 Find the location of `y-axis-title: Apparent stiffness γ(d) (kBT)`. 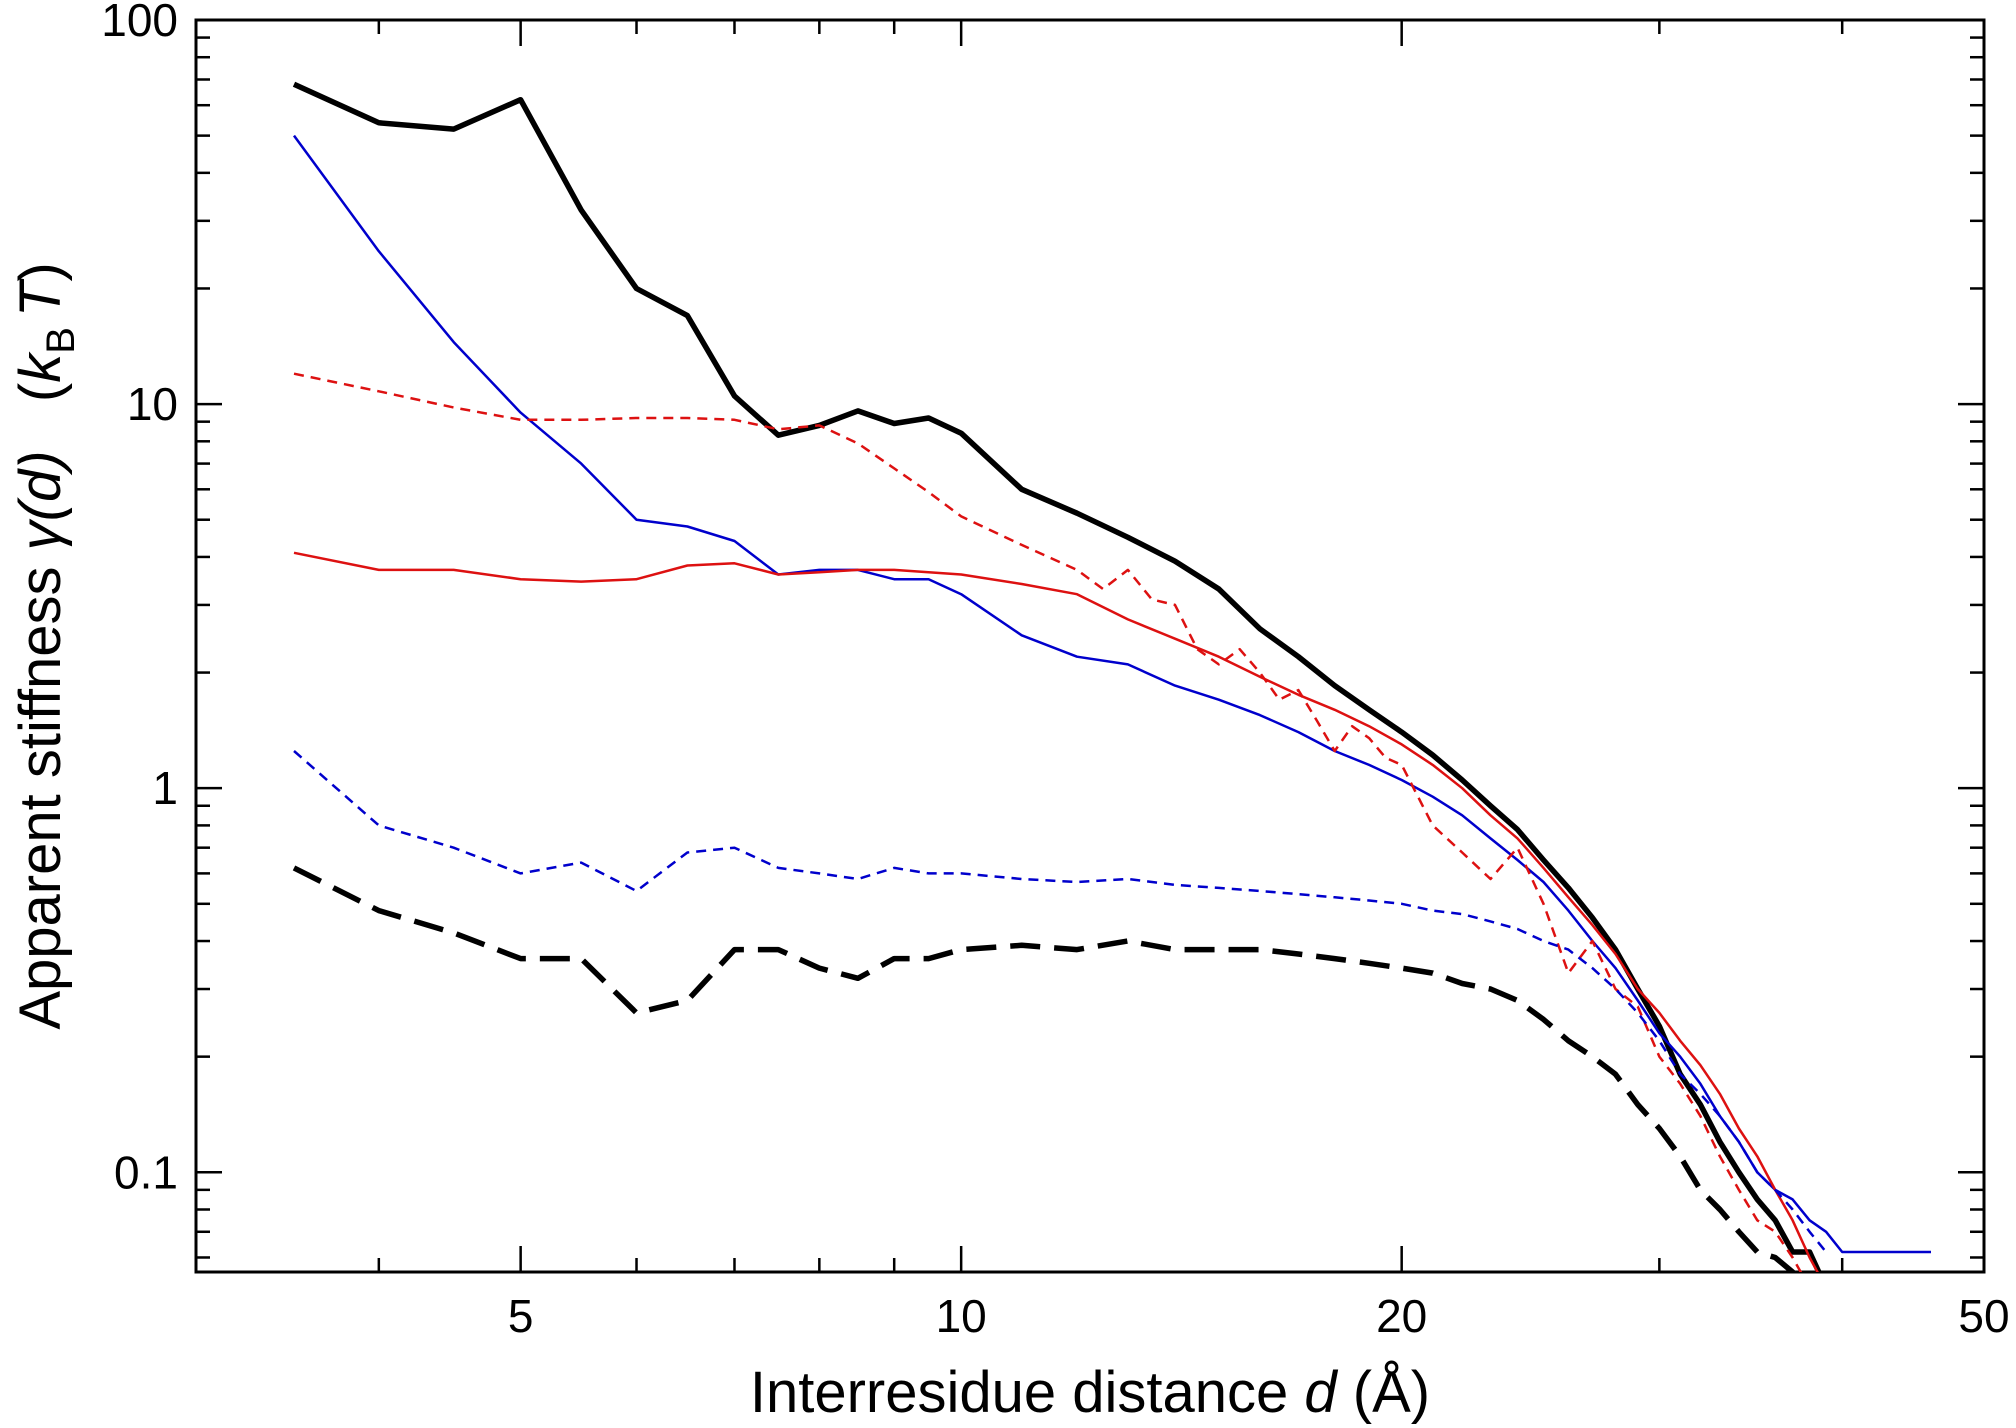

y-axis-title: Apparent stiffness γ(d) (kBT) is located at coordinates (45, 645).